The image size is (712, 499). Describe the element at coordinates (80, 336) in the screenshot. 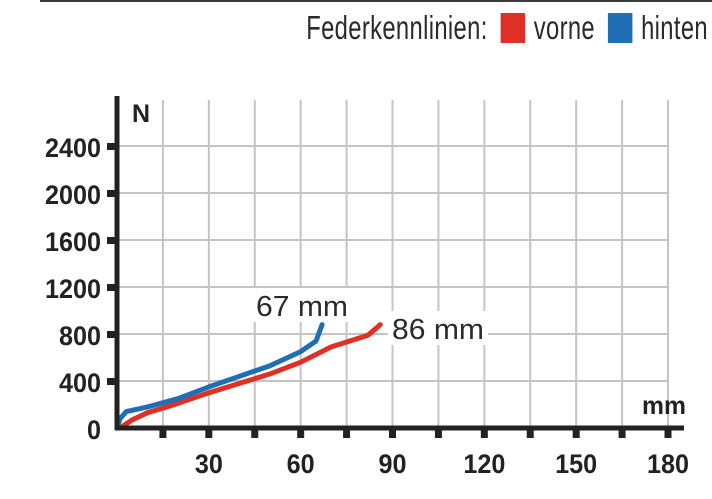

I see `y-tick-label: 800` at that location.